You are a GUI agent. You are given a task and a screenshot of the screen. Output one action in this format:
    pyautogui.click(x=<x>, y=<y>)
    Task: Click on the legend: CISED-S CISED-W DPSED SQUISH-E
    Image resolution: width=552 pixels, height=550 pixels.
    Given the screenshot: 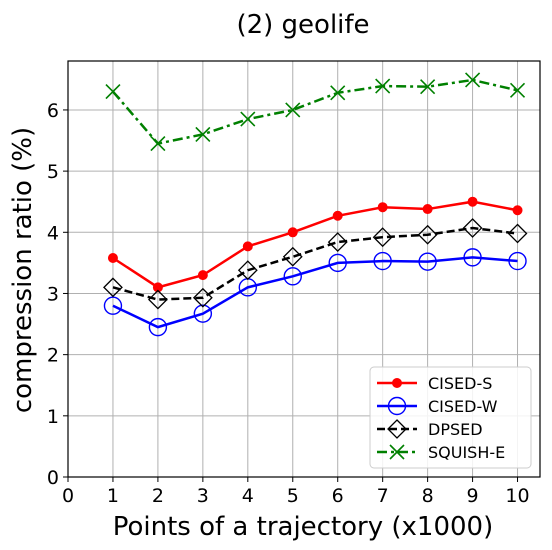 What is the action you would take?
    pyautogui.click(x=450, y=417)
    